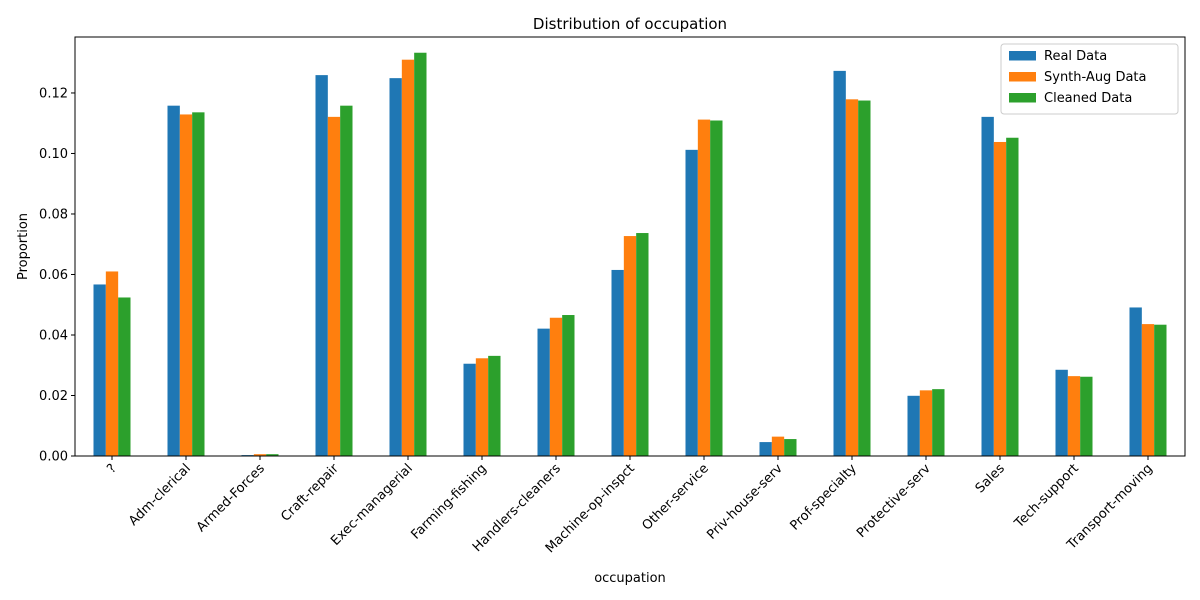  Describe the element at coordinates (53, 154) in the screenshot. I see `y-tick-label: 0.10` at that location.